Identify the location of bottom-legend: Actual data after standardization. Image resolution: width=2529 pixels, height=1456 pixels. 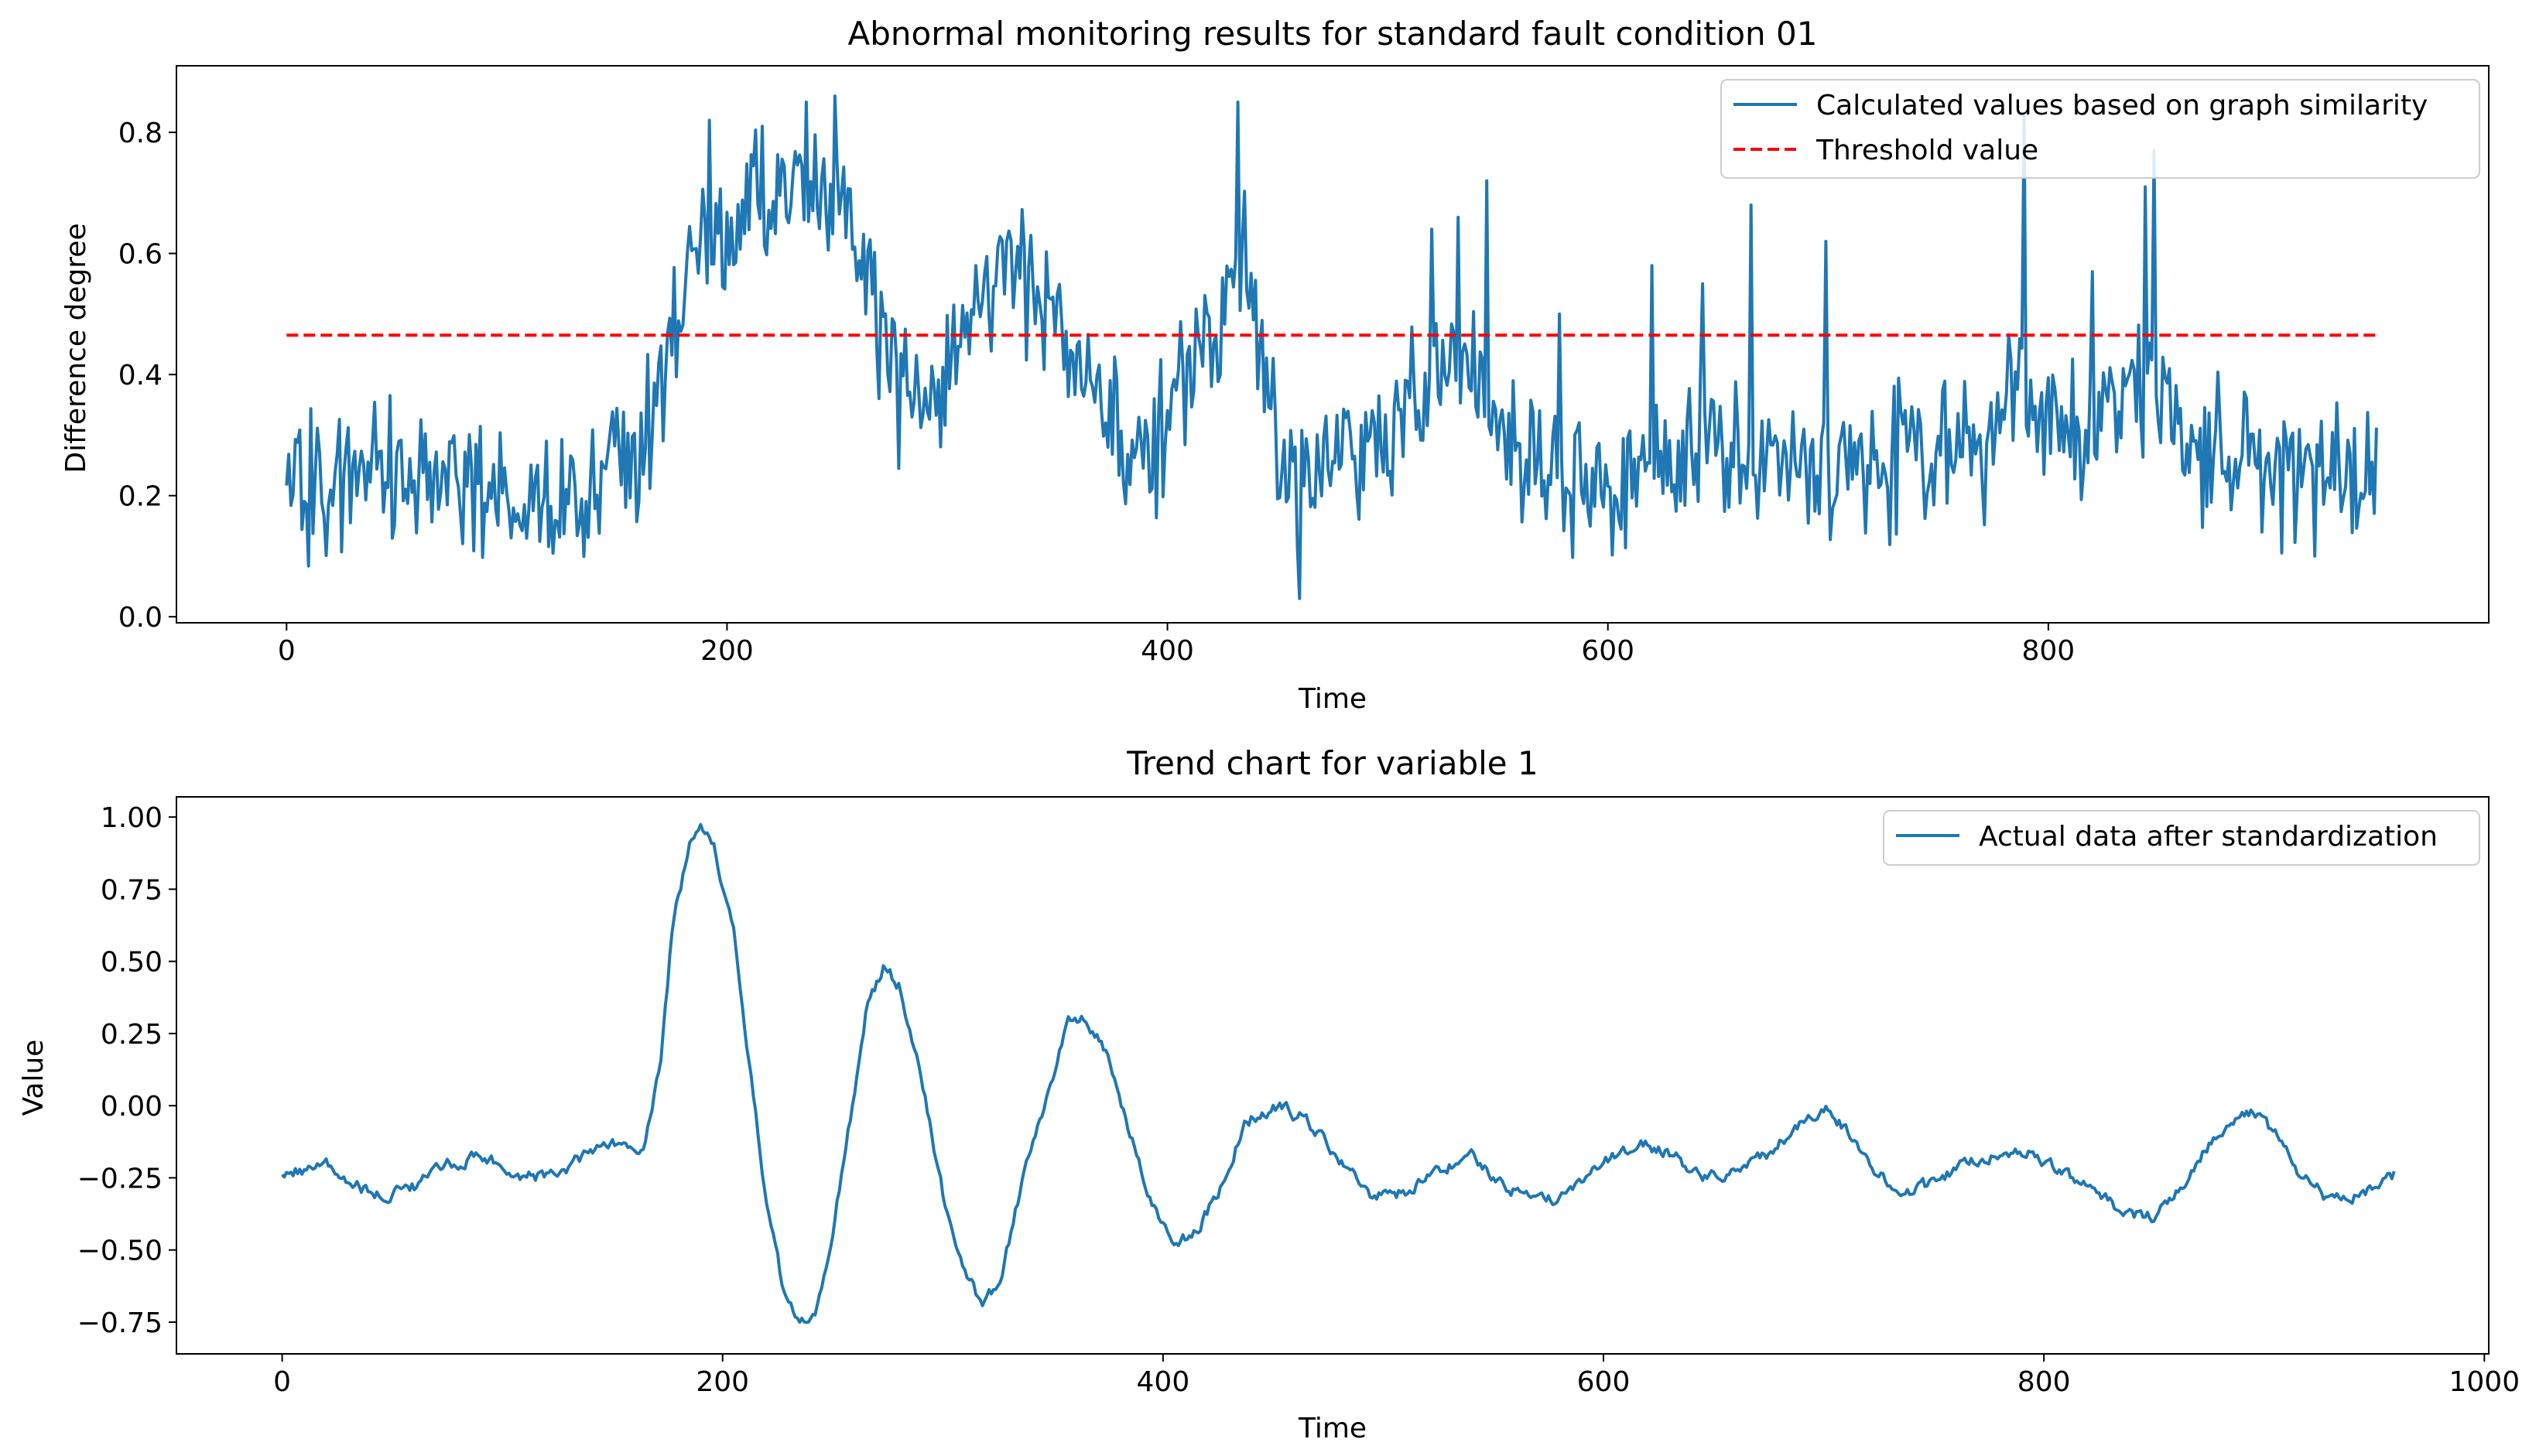
(2181, 838).